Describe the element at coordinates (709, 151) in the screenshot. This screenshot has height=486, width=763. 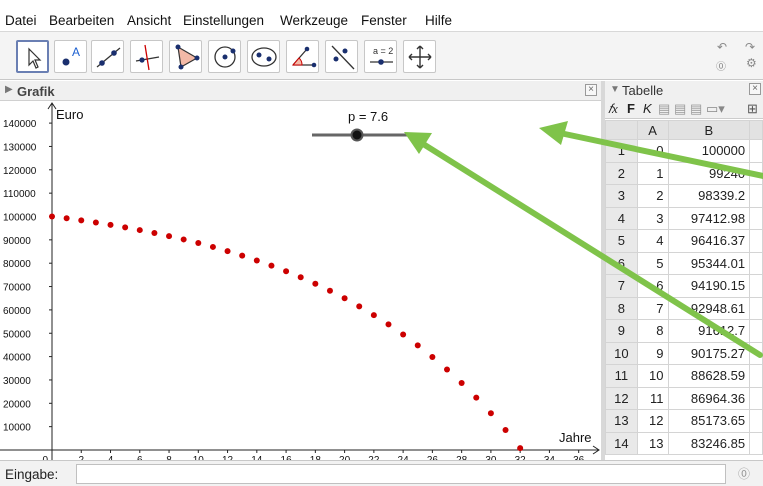
I see `cell-b: 100000` at that location.